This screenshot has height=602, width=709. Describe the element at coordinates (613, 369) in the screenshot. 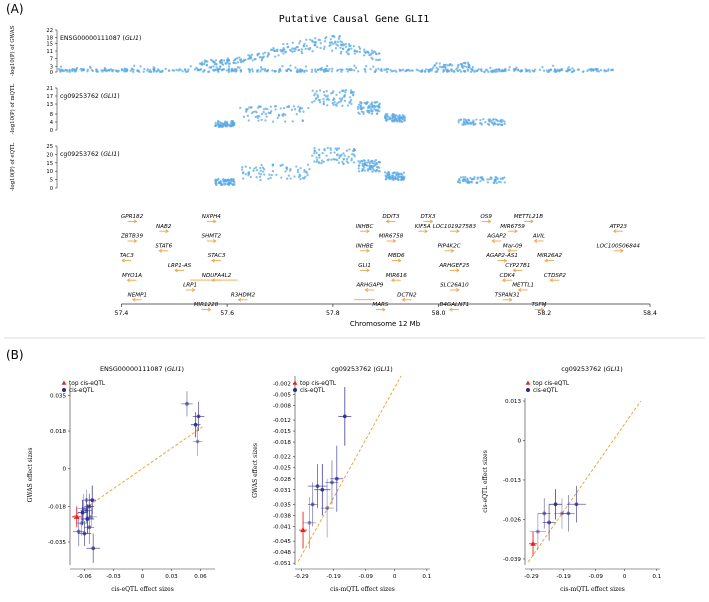

I see `scatter-title-gene: GLI1` at that location.